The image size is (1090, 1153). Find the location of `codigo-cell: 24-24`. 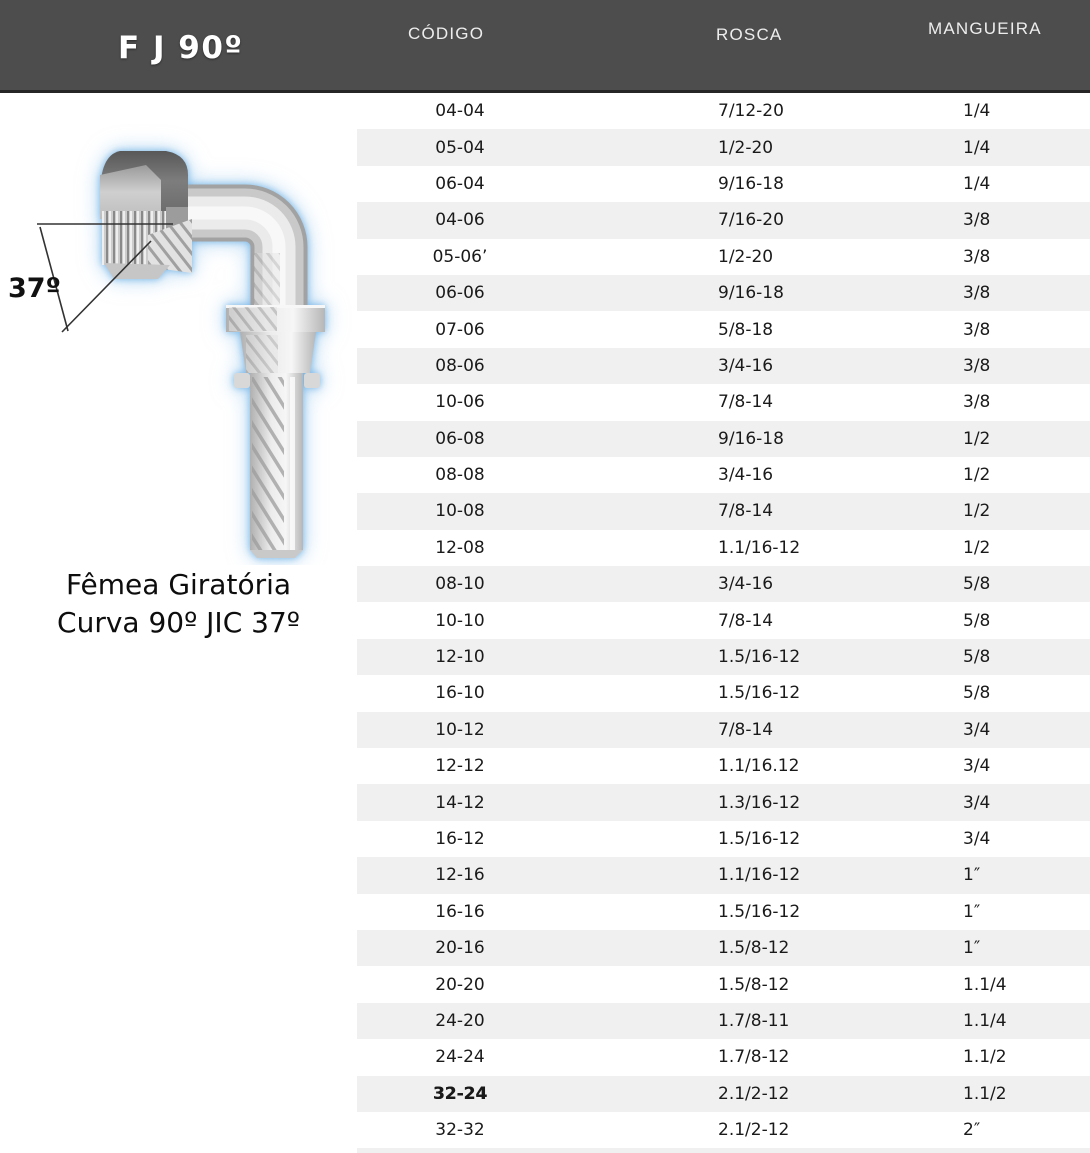

codigo-cell: 24-24 is located at coordinates (460, 1057).